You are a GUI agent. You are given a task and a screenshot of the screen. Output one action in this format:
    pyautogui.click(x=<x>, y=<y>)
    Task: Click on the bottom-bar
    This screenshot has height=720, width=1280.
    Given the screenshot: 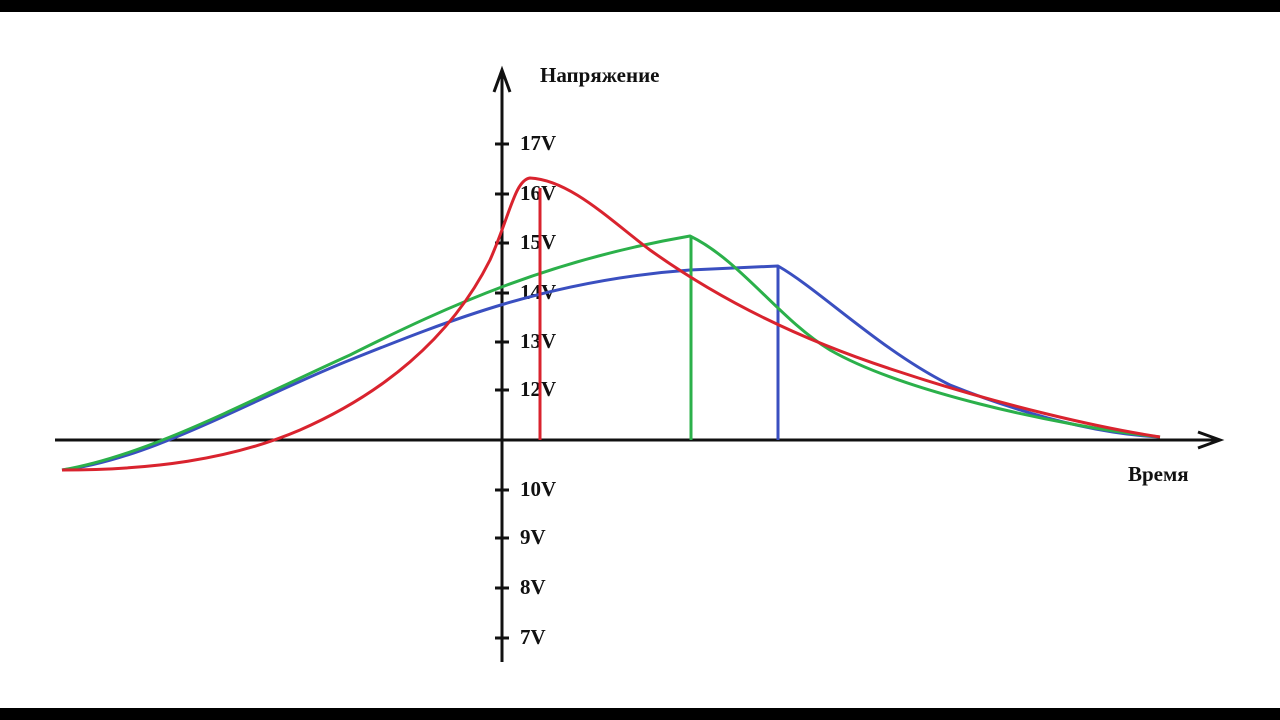 What is the action you would take?
    pyautogui.click(x=640, y=714)
    